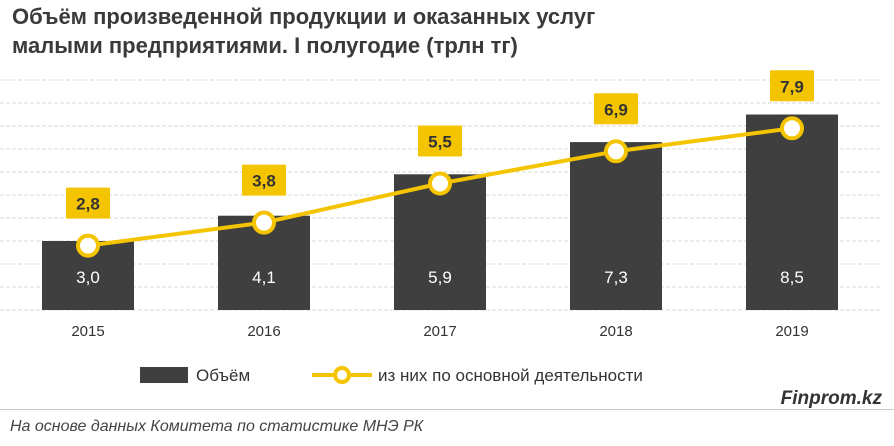  Describe the element at coordinates (440, 277) in the screenshot. I see `bar-value-label: 5,9` at that location.